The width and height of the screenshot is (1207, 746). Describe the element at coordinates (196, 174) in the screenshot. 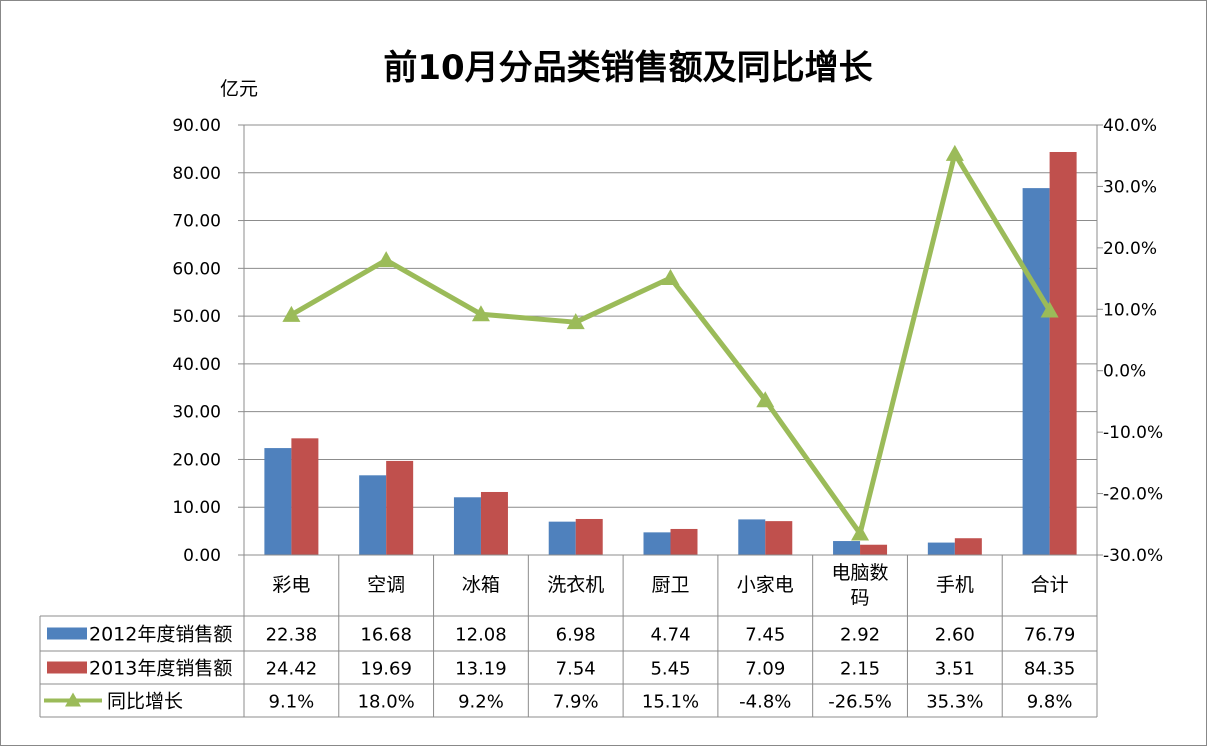

I see `y-tick-label: 80.00` at that location.